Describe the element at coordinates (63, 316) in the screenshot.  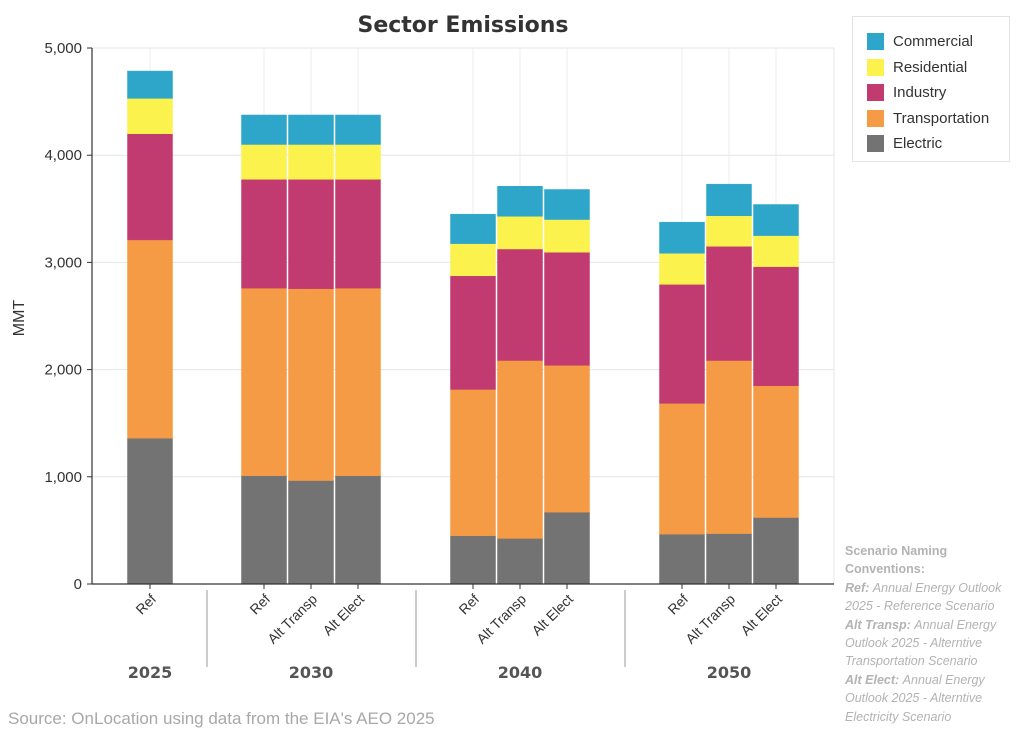
I see `y-tick-labels: 0 1,000 2,000 3,000 4,000 5,000` at that location.